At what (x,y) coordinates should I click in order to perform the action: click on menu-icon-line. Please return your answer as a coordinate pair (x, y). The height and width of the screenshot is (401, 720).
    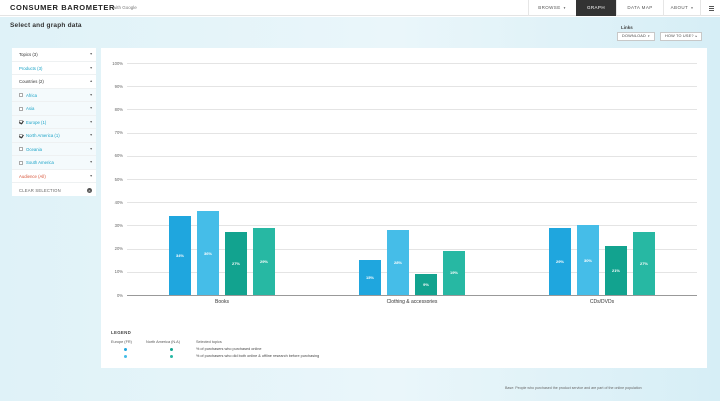
    Looking at the image, I should click on (711, 6).